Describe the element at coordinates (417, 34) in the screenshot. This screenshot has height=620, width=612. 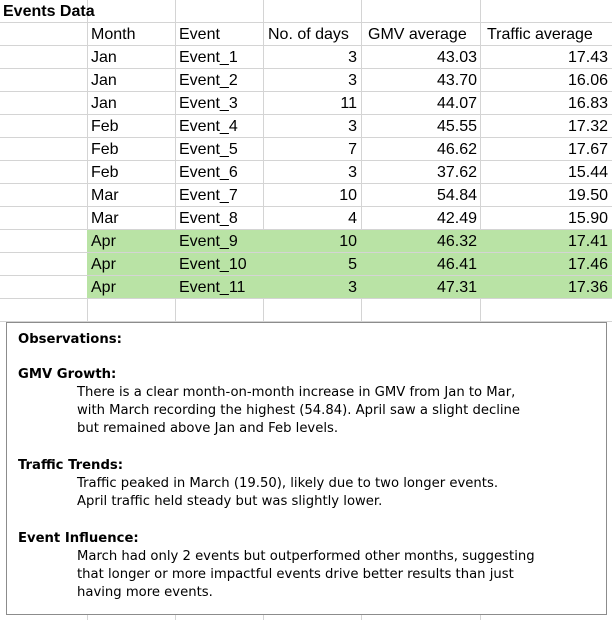
I see `header-gmv: GMV average` at that location.